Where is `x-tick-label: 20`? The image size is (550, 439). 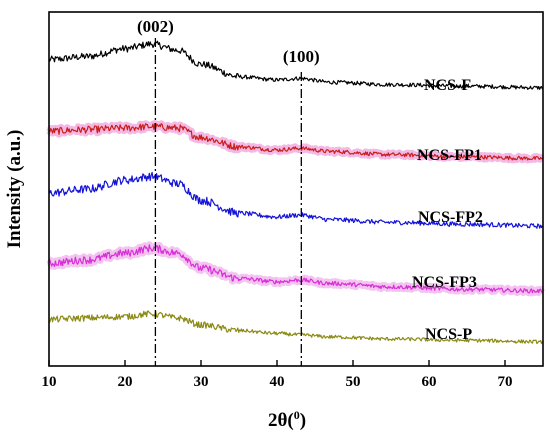 x-tick-label: 20 is located at coordinates (125, 382).